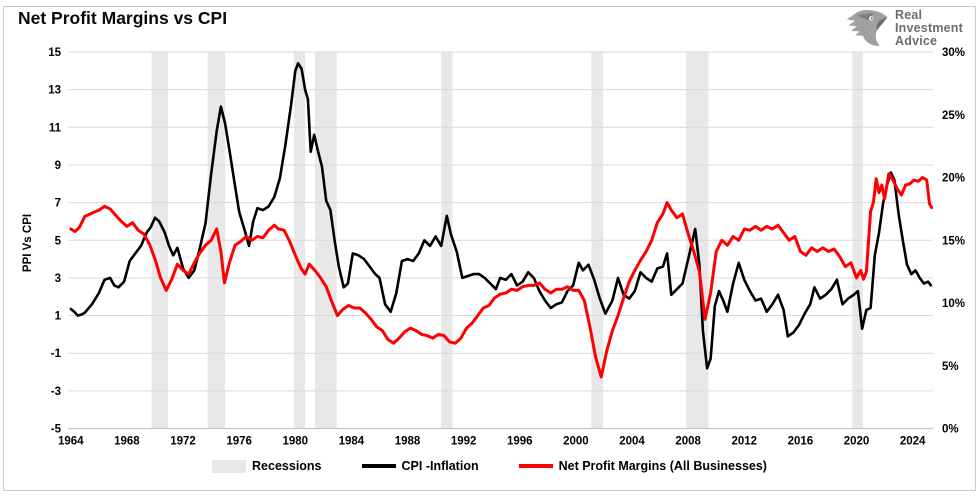  What do you see at coordinates (953, 53) in the screenshot?
I see `right-axis-tick: 30%` at bounding box center [953, 53].